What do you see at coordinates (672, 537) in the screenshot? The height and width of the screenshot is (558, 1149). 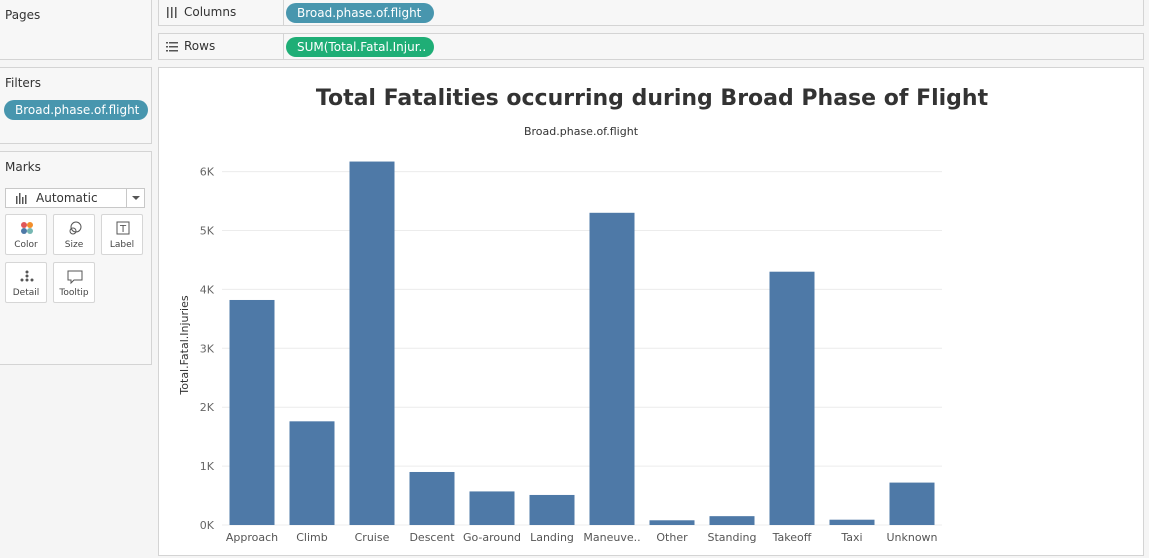 I see `x-tick-label: Other` at bounding box center [672, 537].